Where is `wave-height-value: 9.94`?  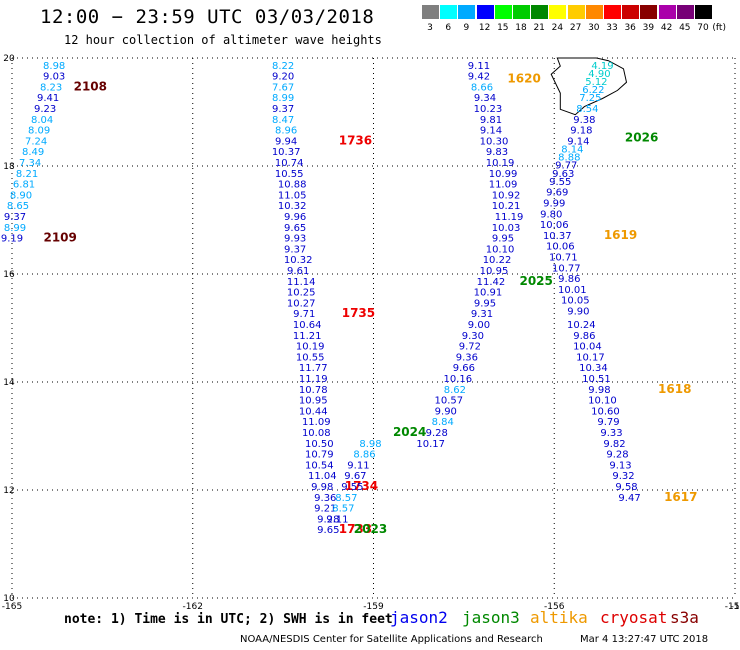 wave-height-value: 9.94 is located at coordinates (286, 141).